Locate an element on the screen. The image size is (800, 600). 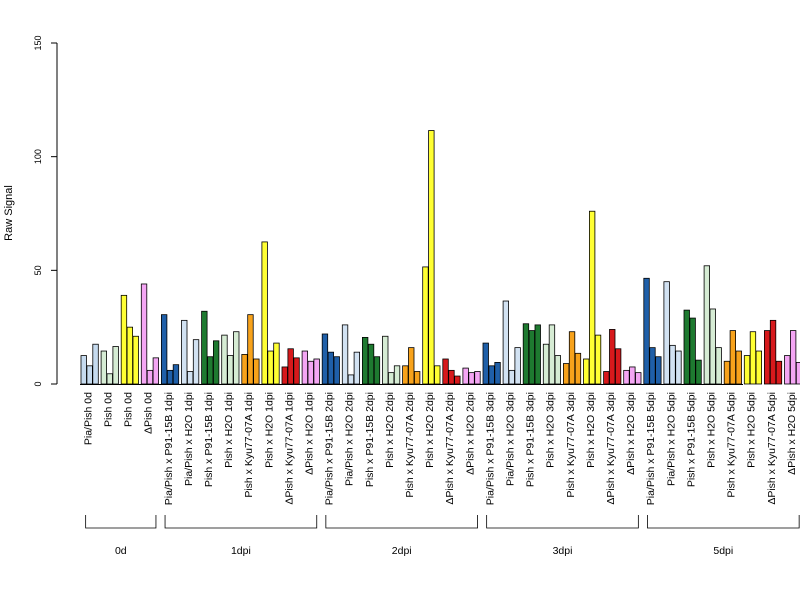
x-tick-label: Pia/Pish x H2O 1dpi is located at coordinates (189, 439).